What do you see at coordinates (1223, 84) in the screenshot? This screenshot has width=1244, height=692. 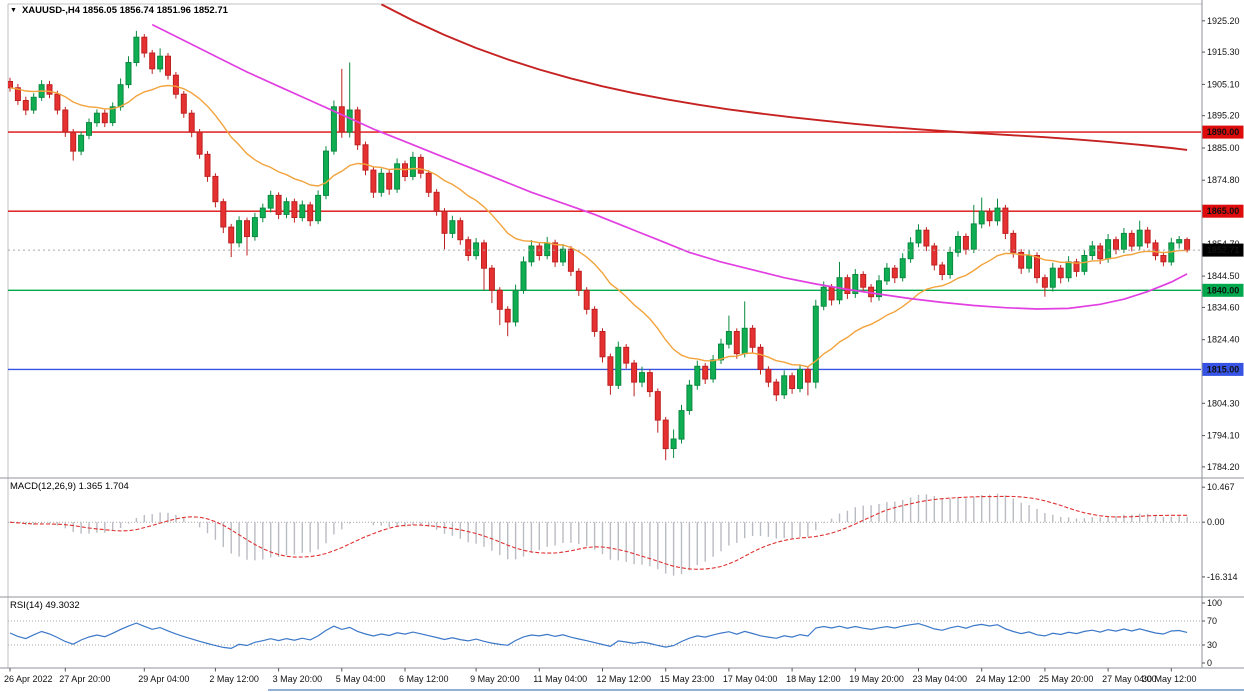 I see `price-axis-label: 1905.10` at bounding box center [1223, 84].